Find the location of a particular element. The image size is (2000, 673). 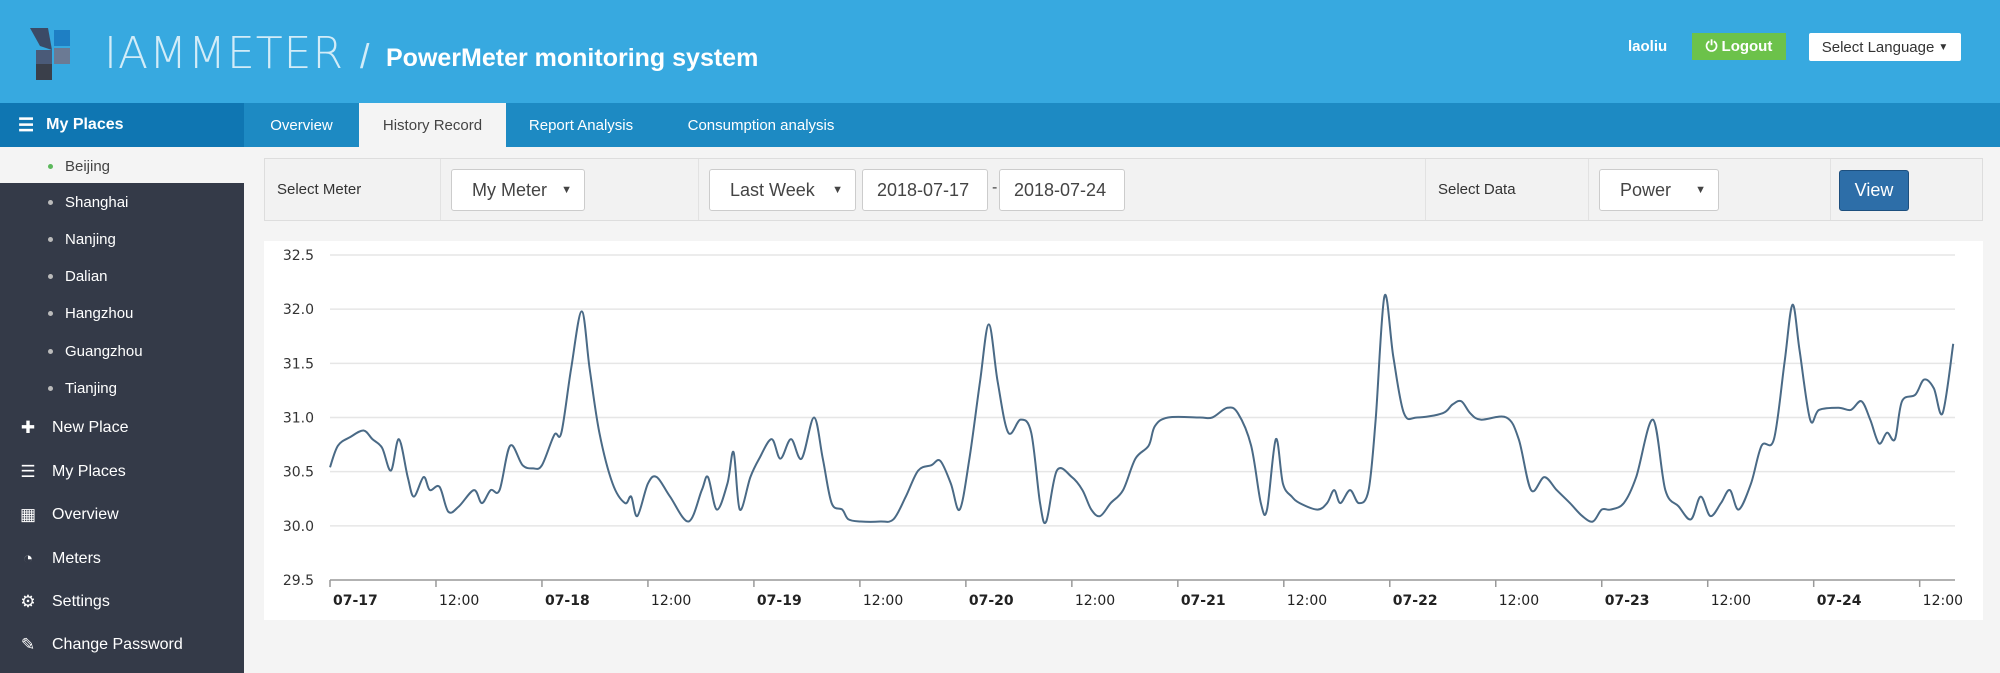

iammeter-logo-icon is located at coordinates (50, 54).